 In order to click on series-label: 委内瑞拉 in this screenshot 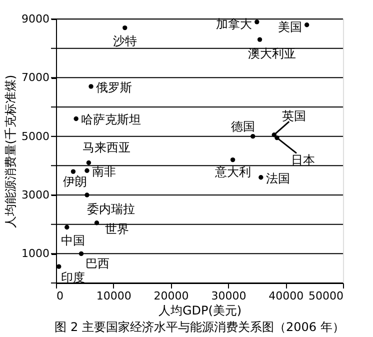, I will do `click(110, 209)`.